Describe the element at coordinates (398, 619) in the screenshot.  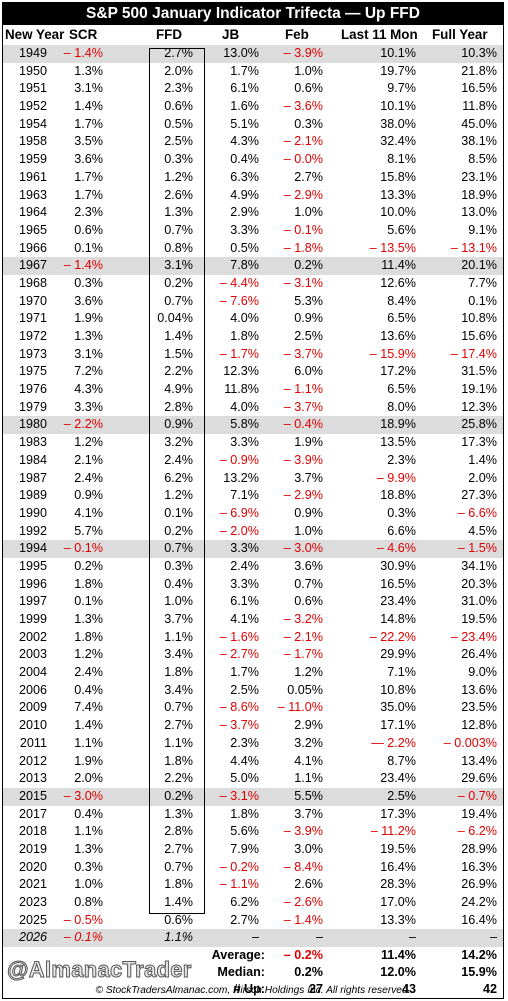
I see `cell-l11: 14.8%` at that location.